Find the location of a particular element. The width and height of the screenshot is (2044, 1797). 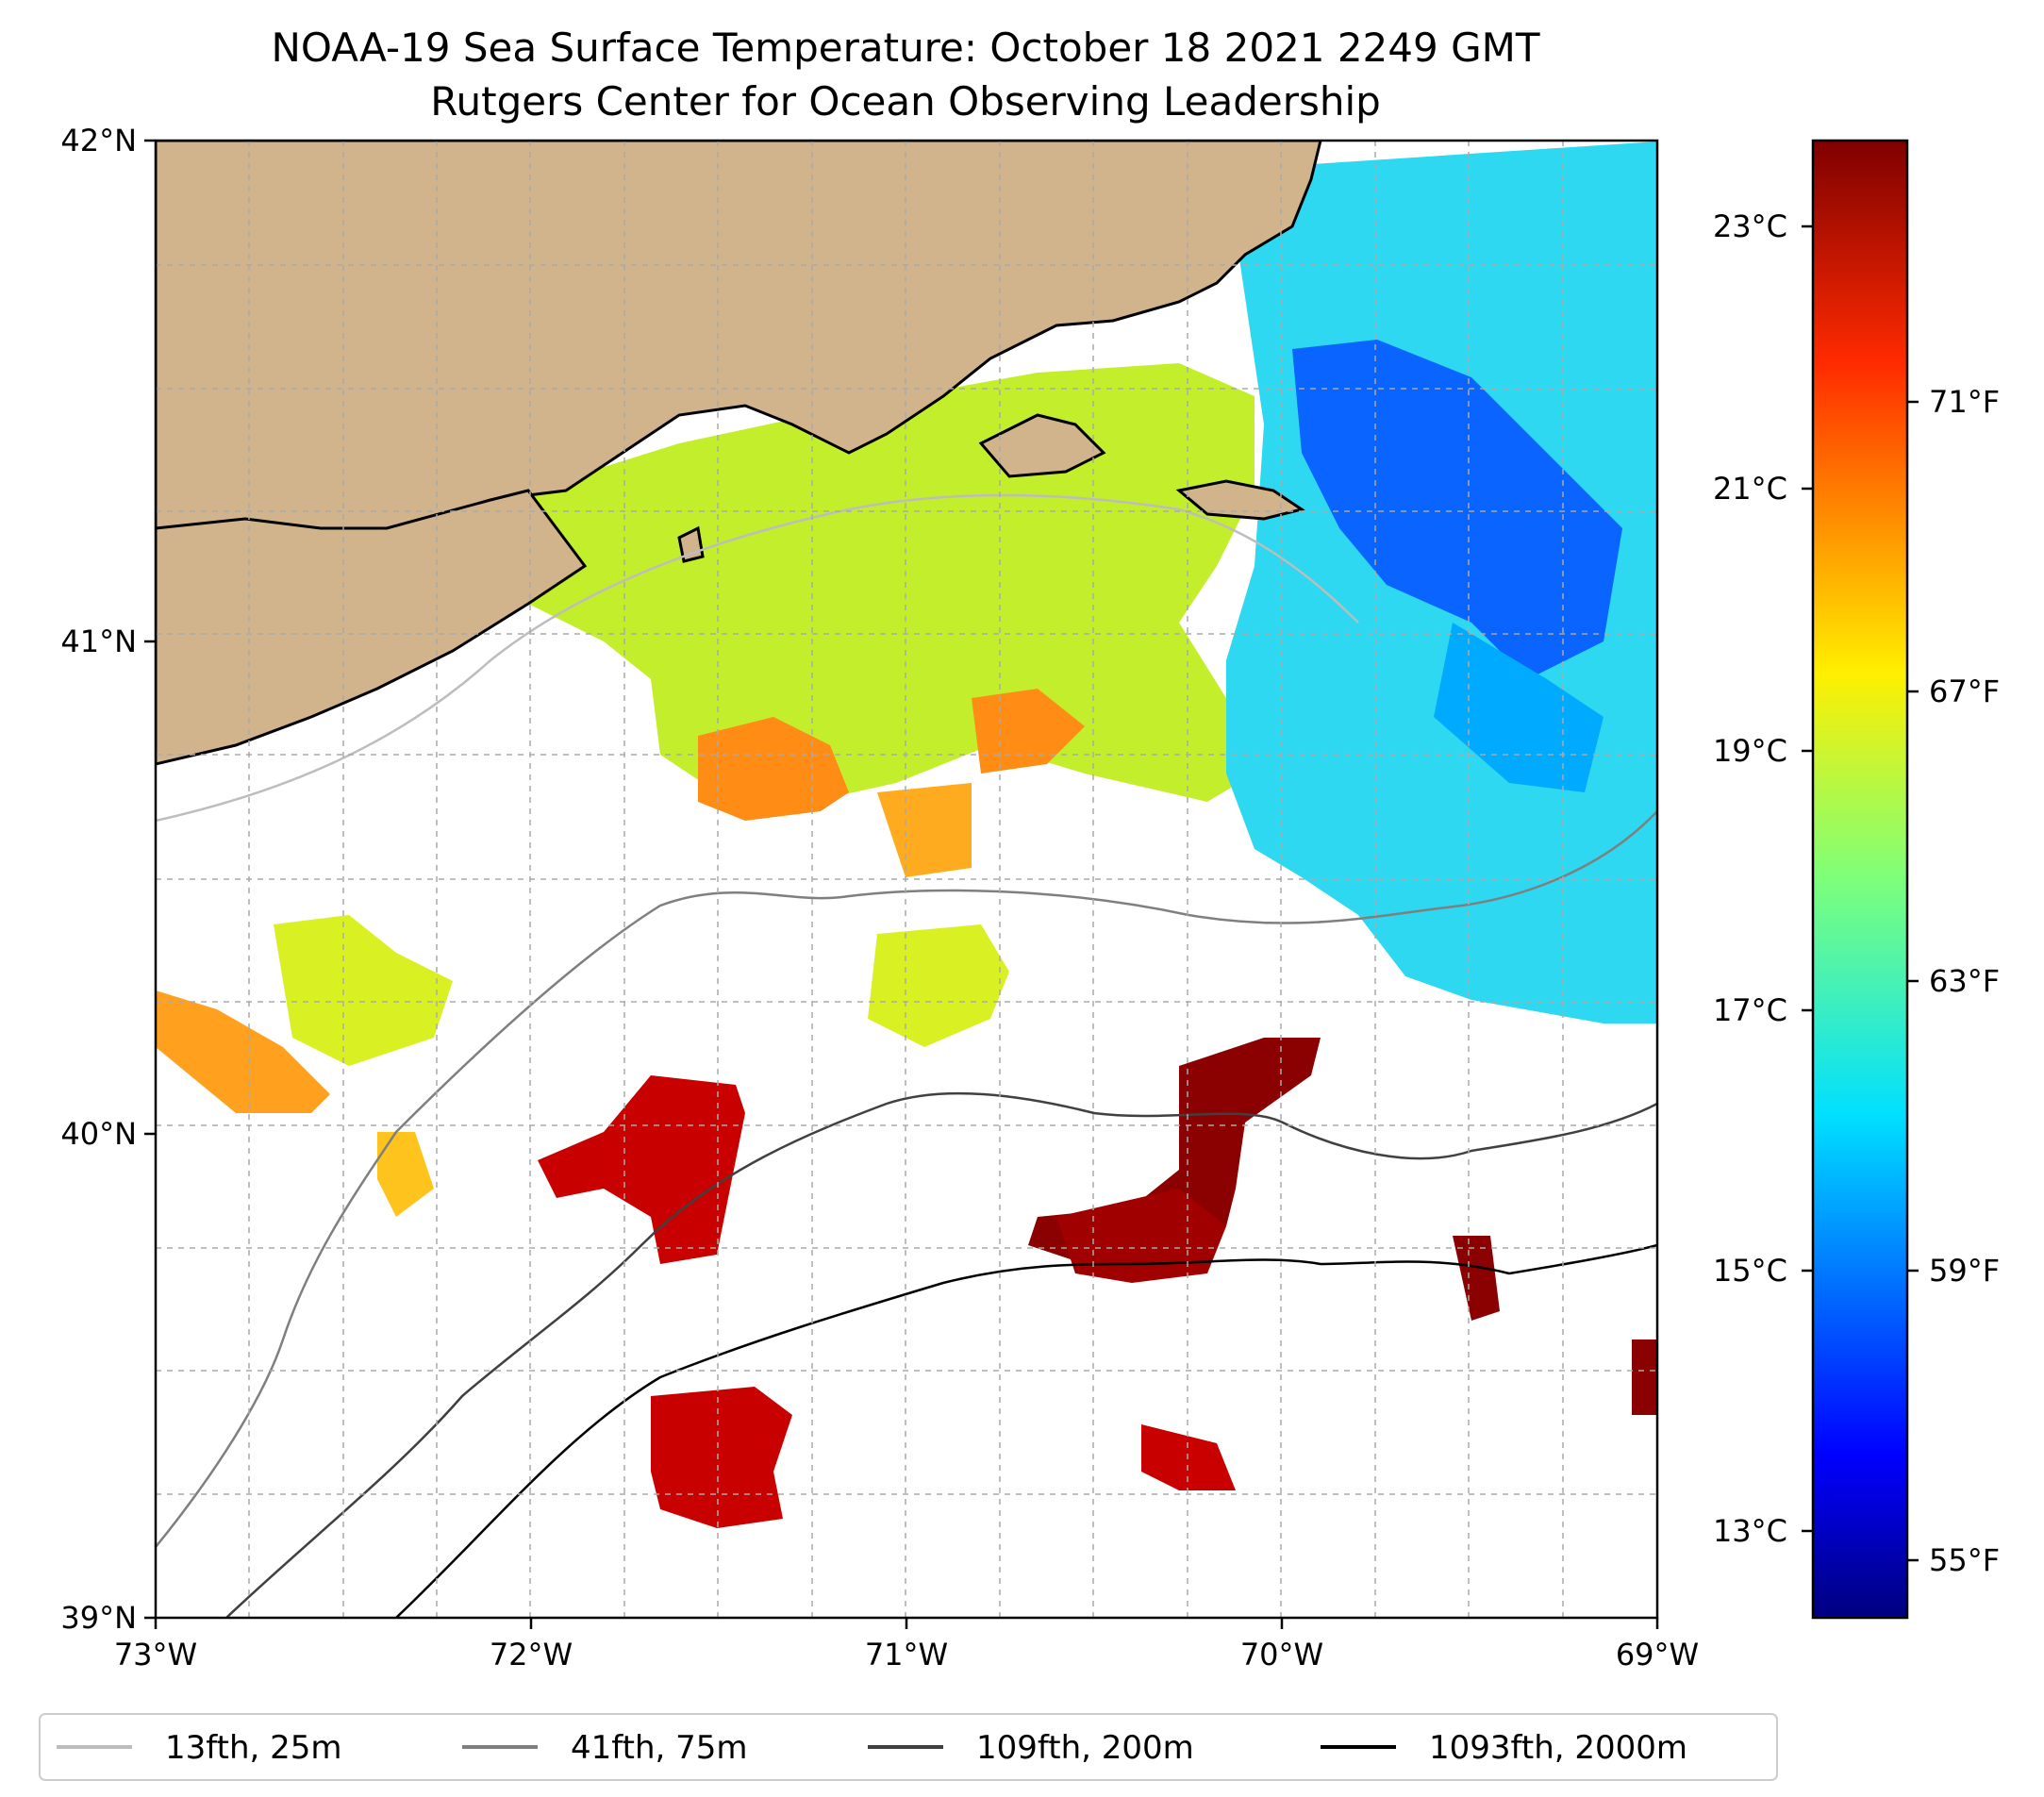

sst-region-orange-patch-a is located at coordinates (773, 769).